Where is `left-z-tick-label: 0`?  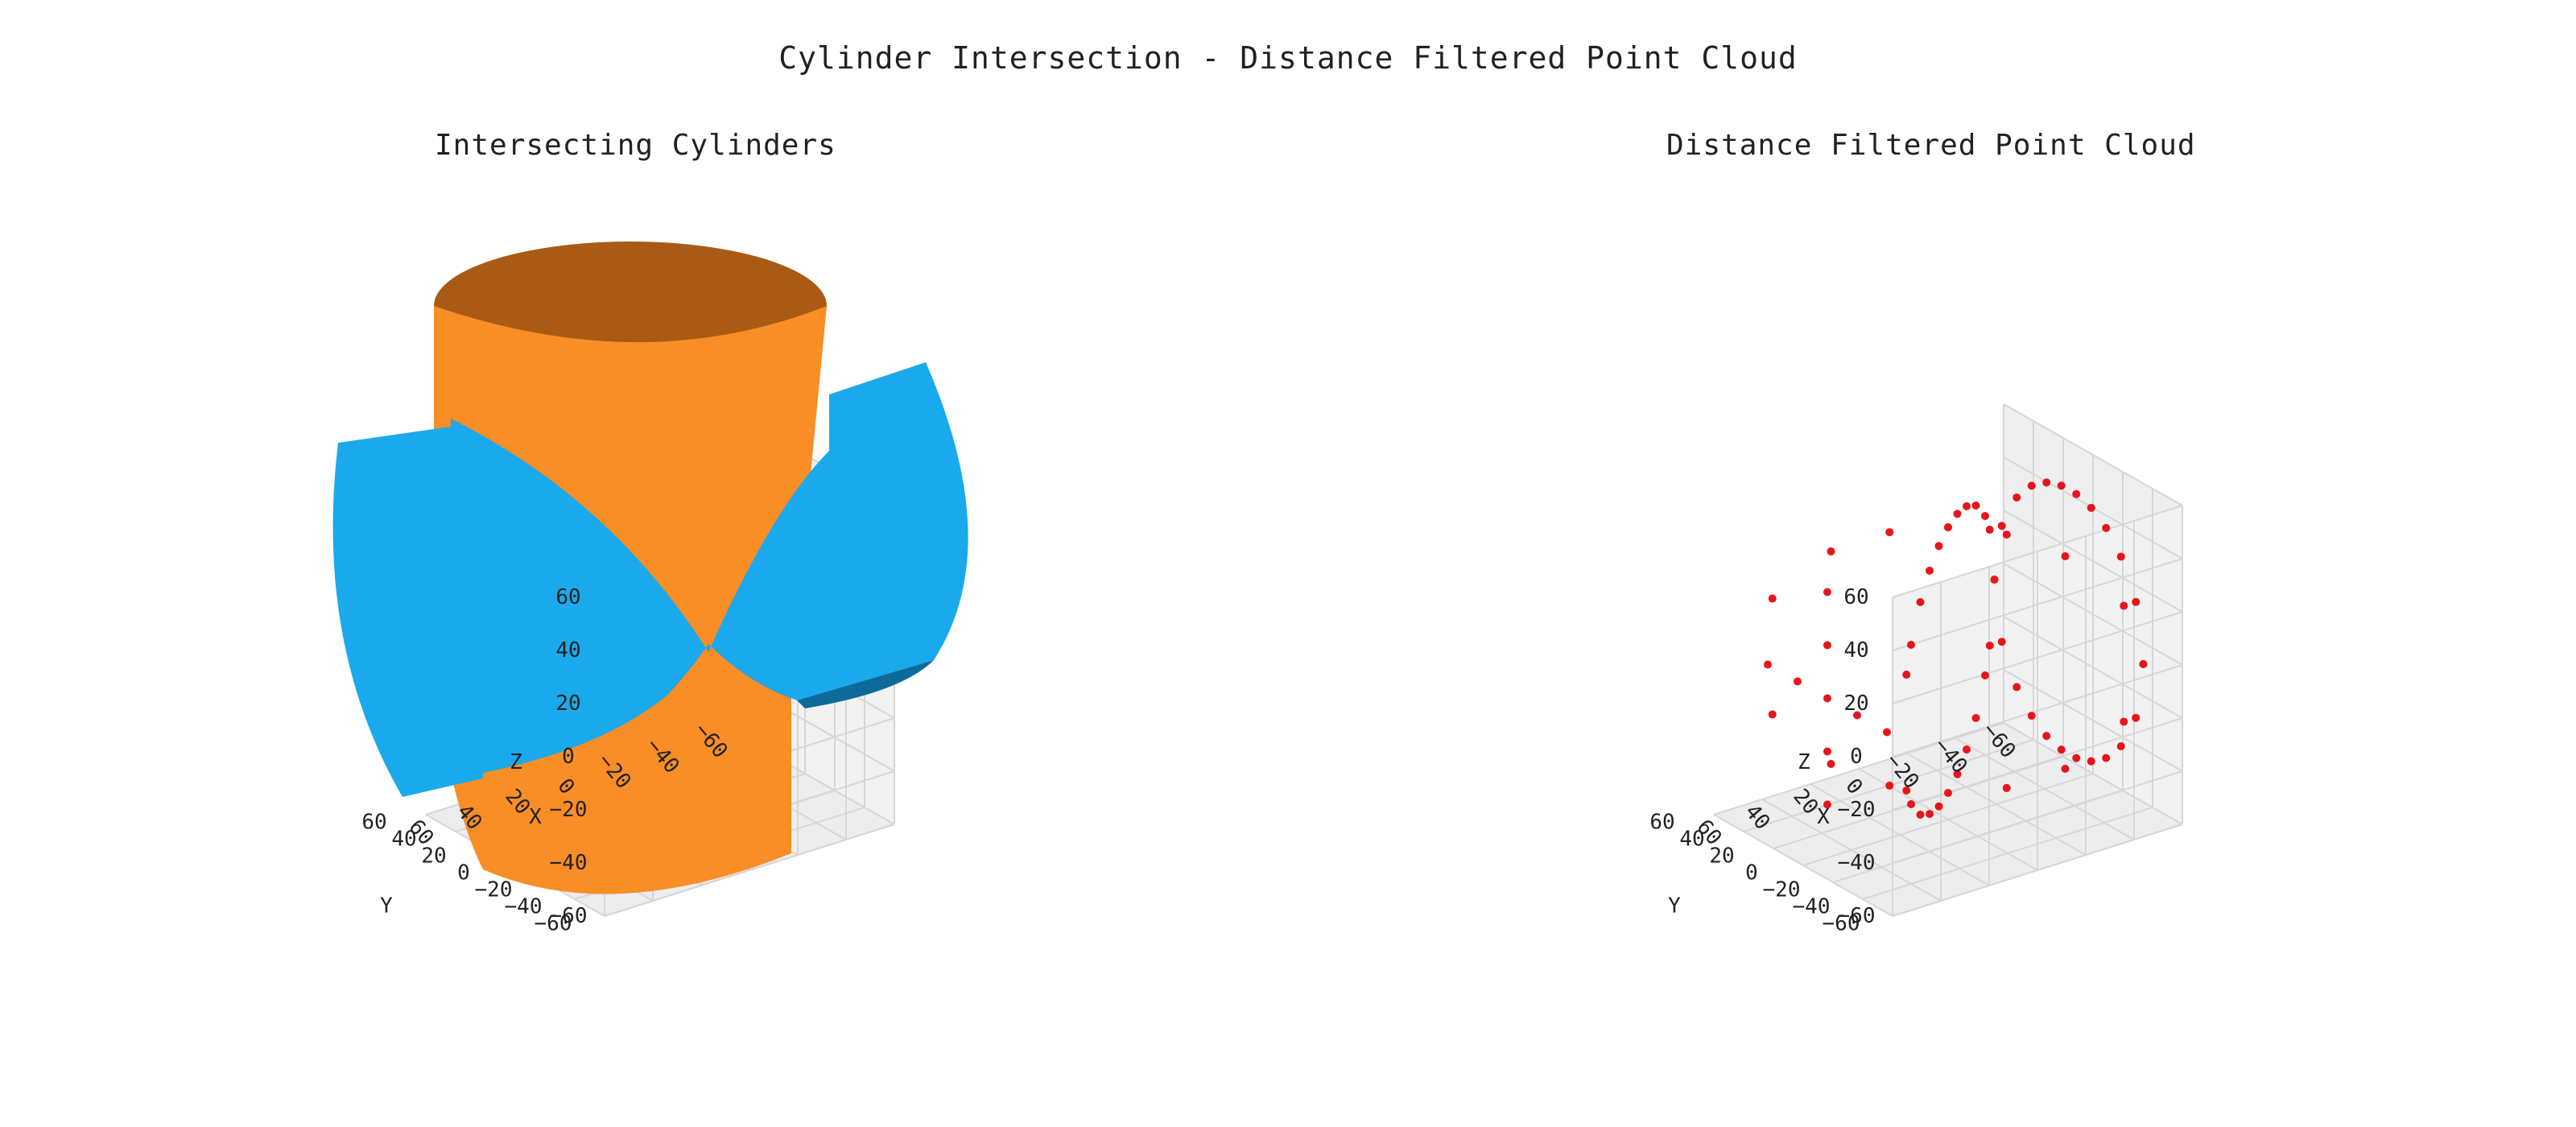
left-z-tick-label: 0 is located at coordinates (568, 757).